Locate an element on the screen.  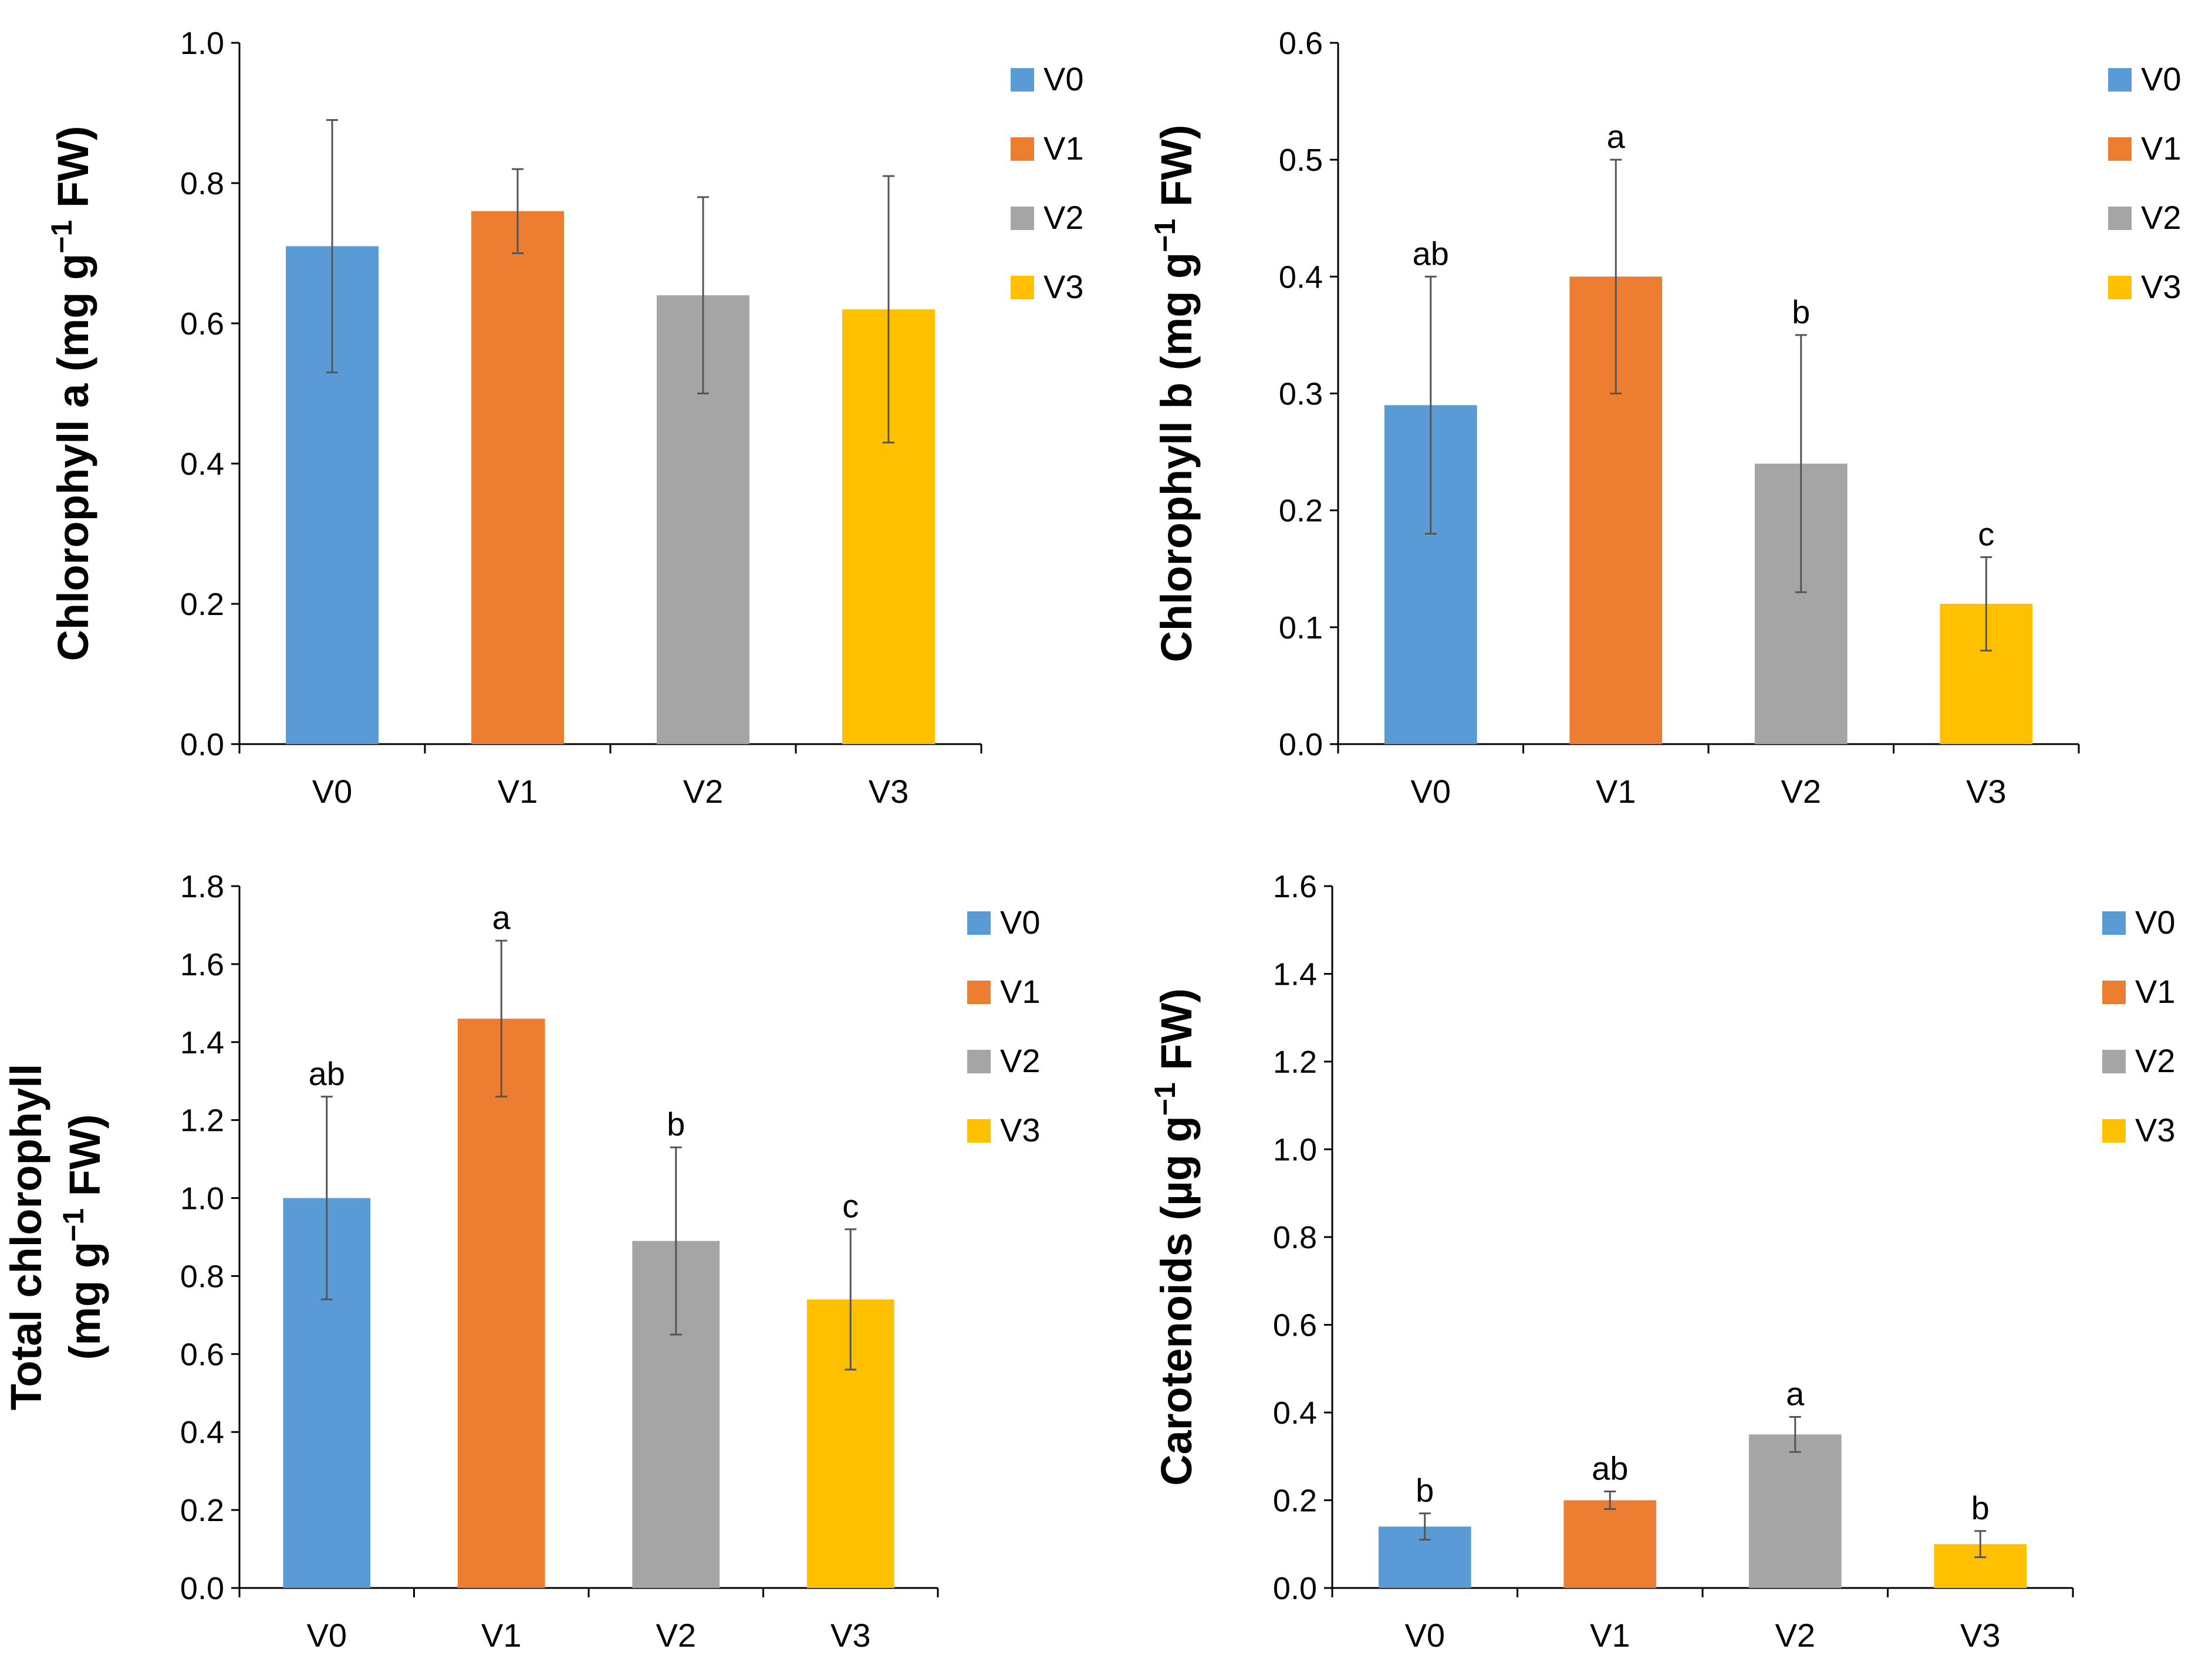
y-tick-label: 1.8 is located at coordinates (202, 887).